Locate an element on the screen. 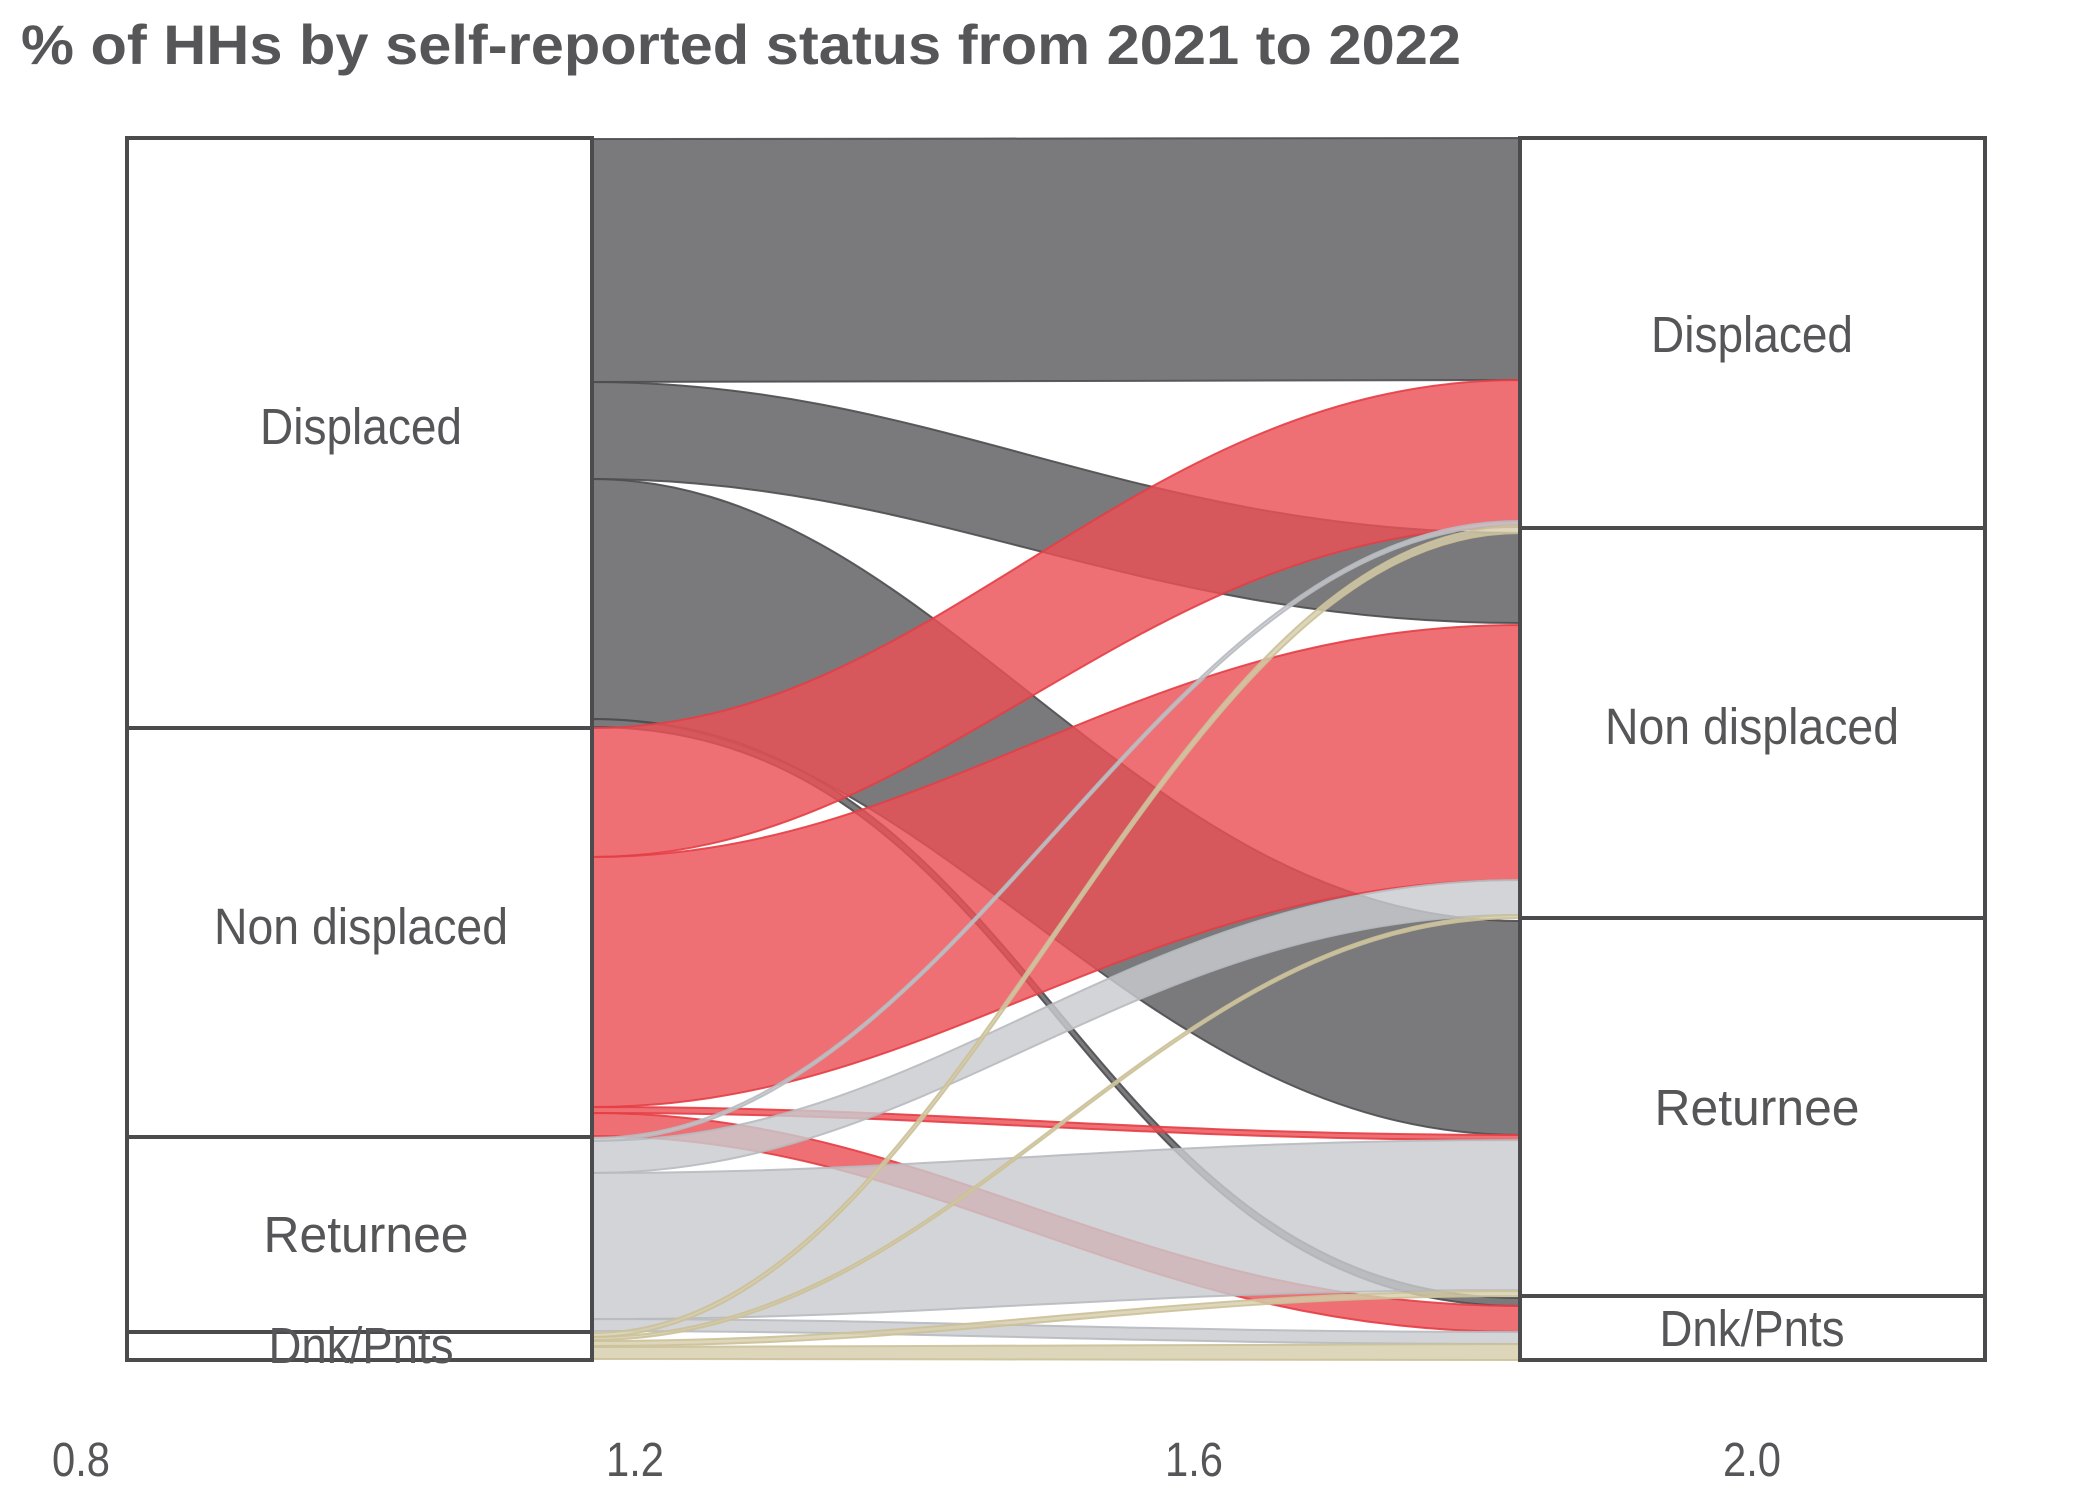  svg-text: 0.8 is located at coordinates (81, 1460).